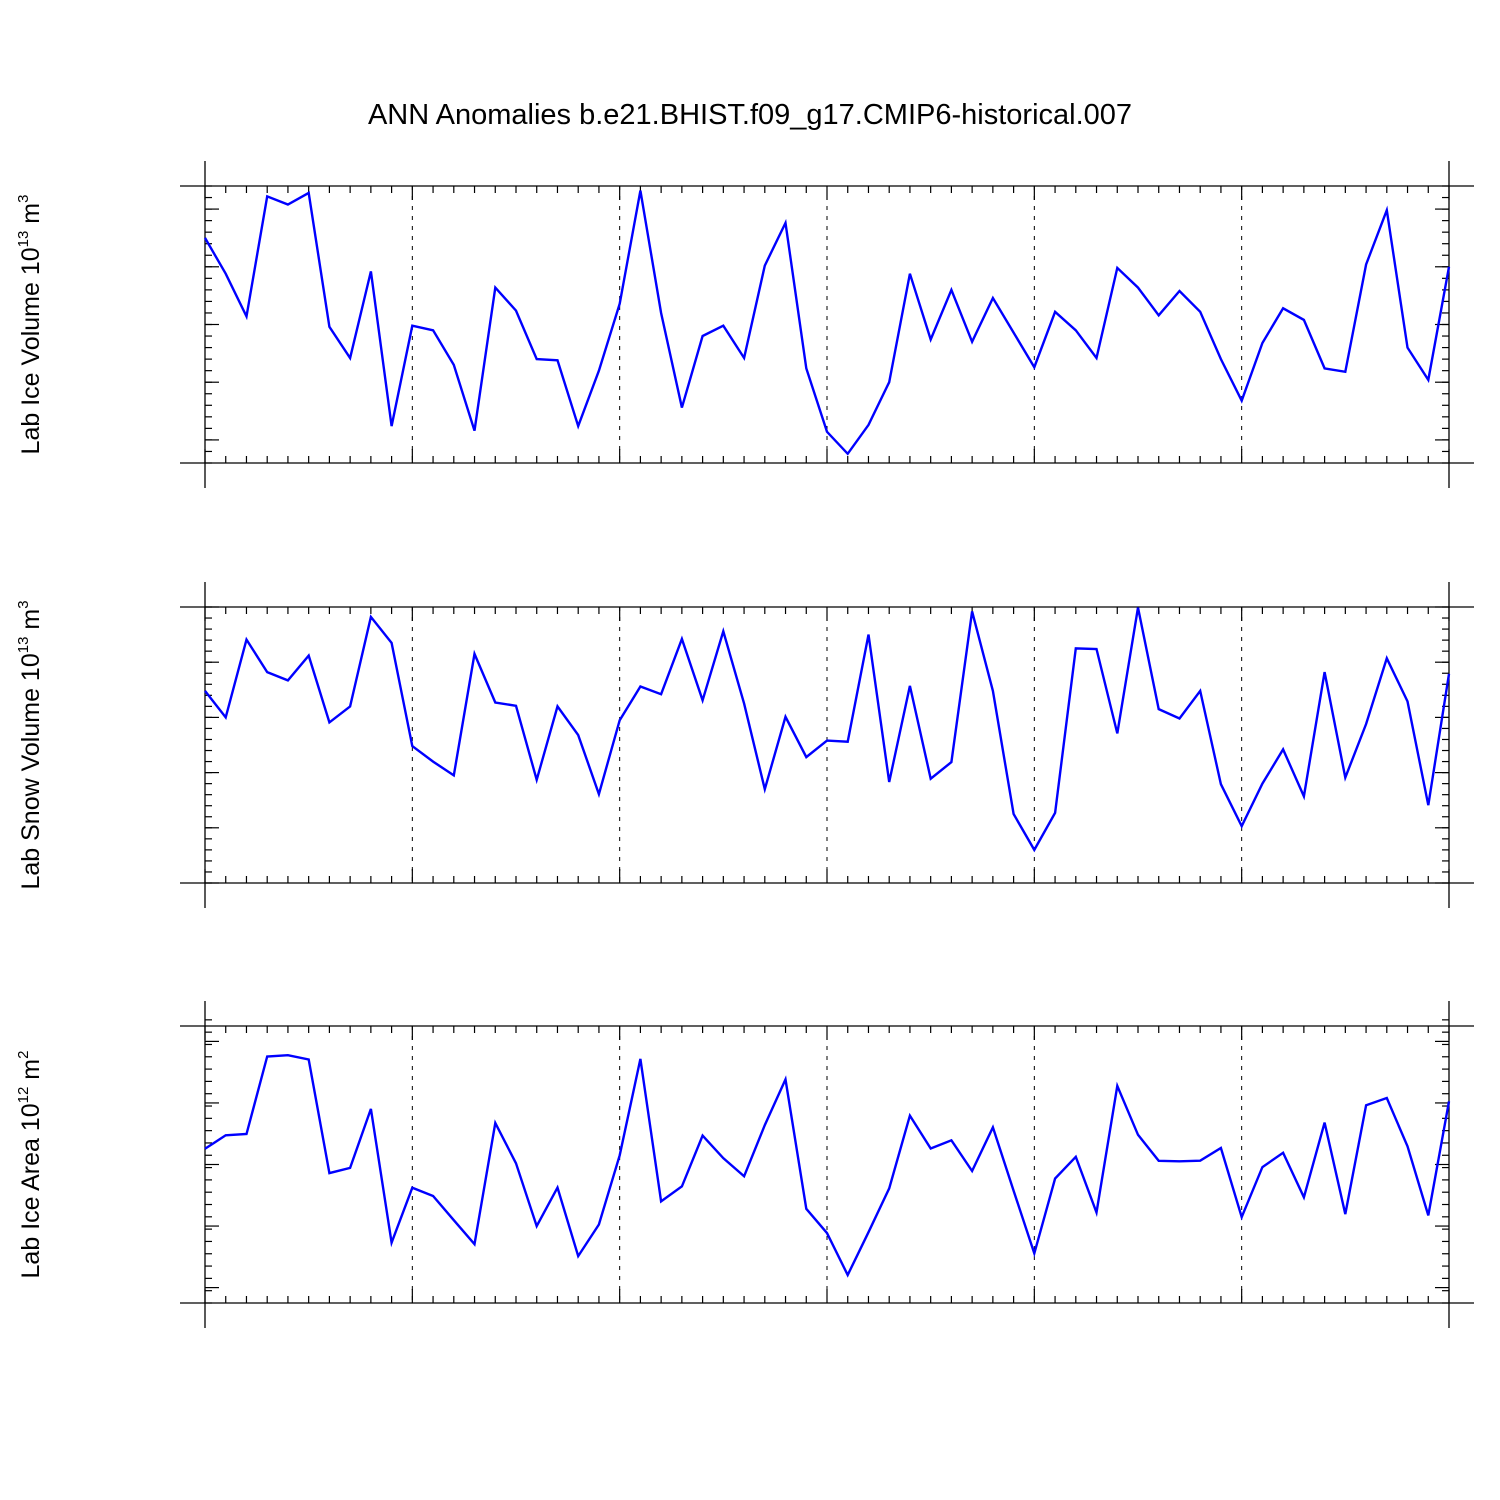 The image size is (1500, 1500). Describe the element at coordinates (31, 1190) in the screenshot. I see `y-axis-title-prefix: Lab Ice Area 10` at that location.